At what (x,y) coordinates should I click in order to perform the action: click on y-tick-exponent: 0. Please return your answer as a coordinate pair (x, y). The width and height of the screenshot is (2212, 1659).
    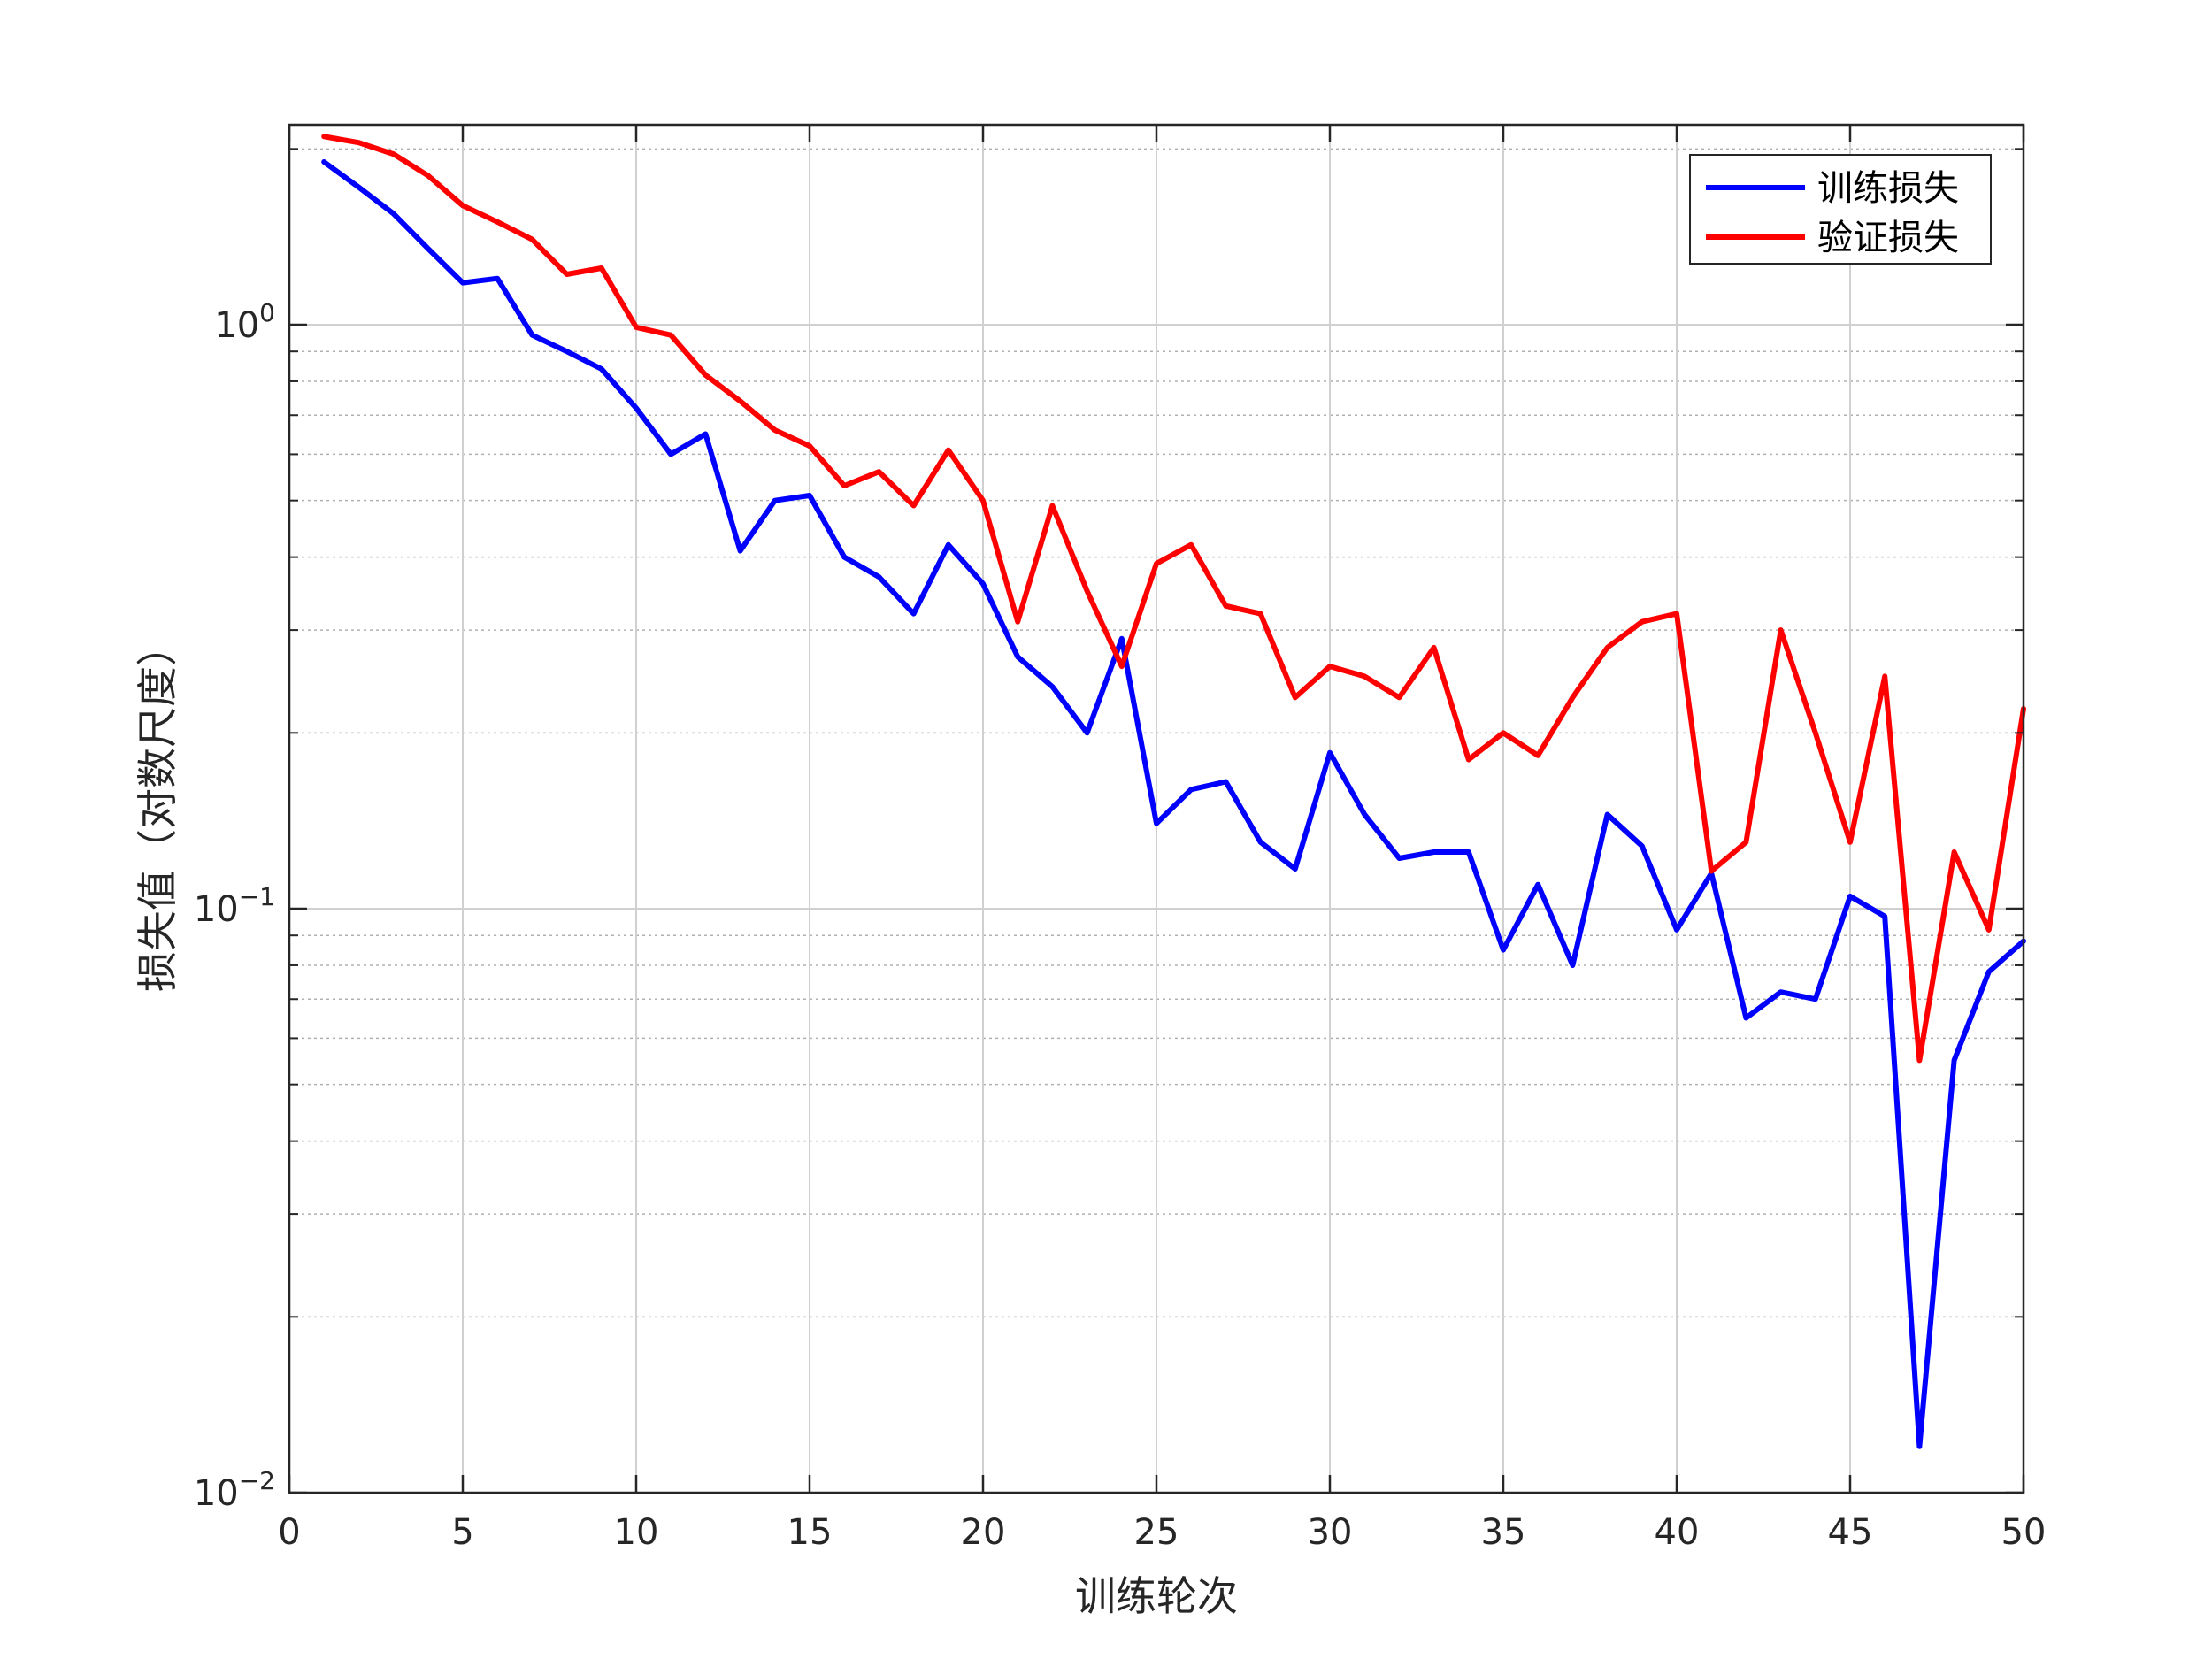
    Looking at the image, I should click on (267, 312).